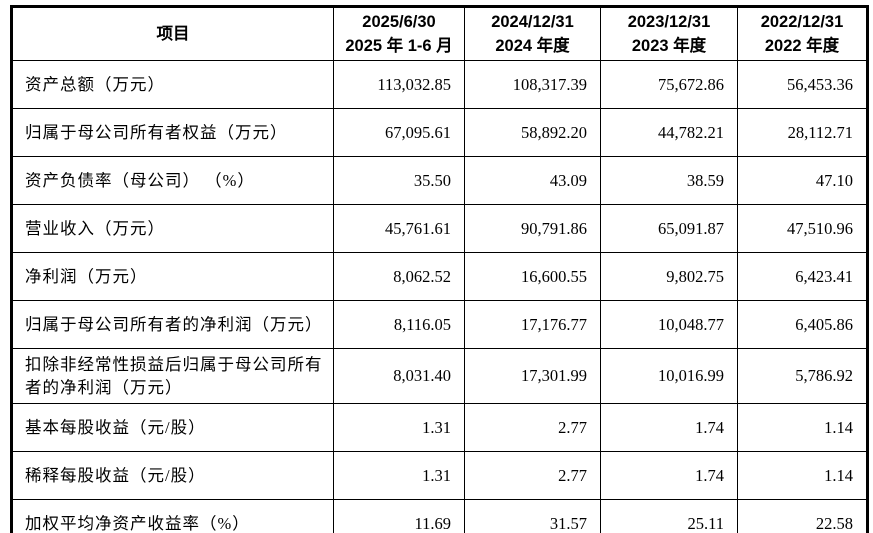 The height and width of the screenshot is (533, 873). What do you see at coordinates (669, 22) in the screenshot?
I see `period-date: 2023/12/31` at bounding box center [669, 22].